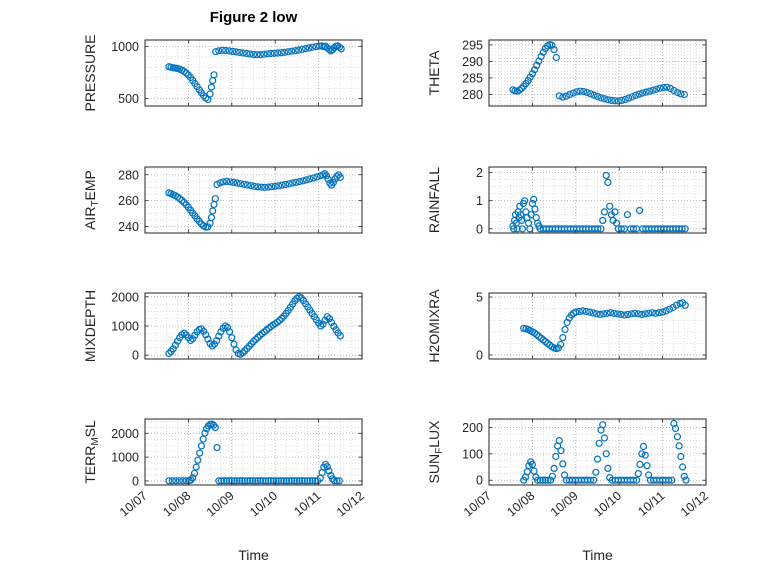 This screenshot has height=583, width=778. What do you see at coordinates (599, 202) in the screenshot?
I see `data-series-rainfall` at bounding box center [599, 202].